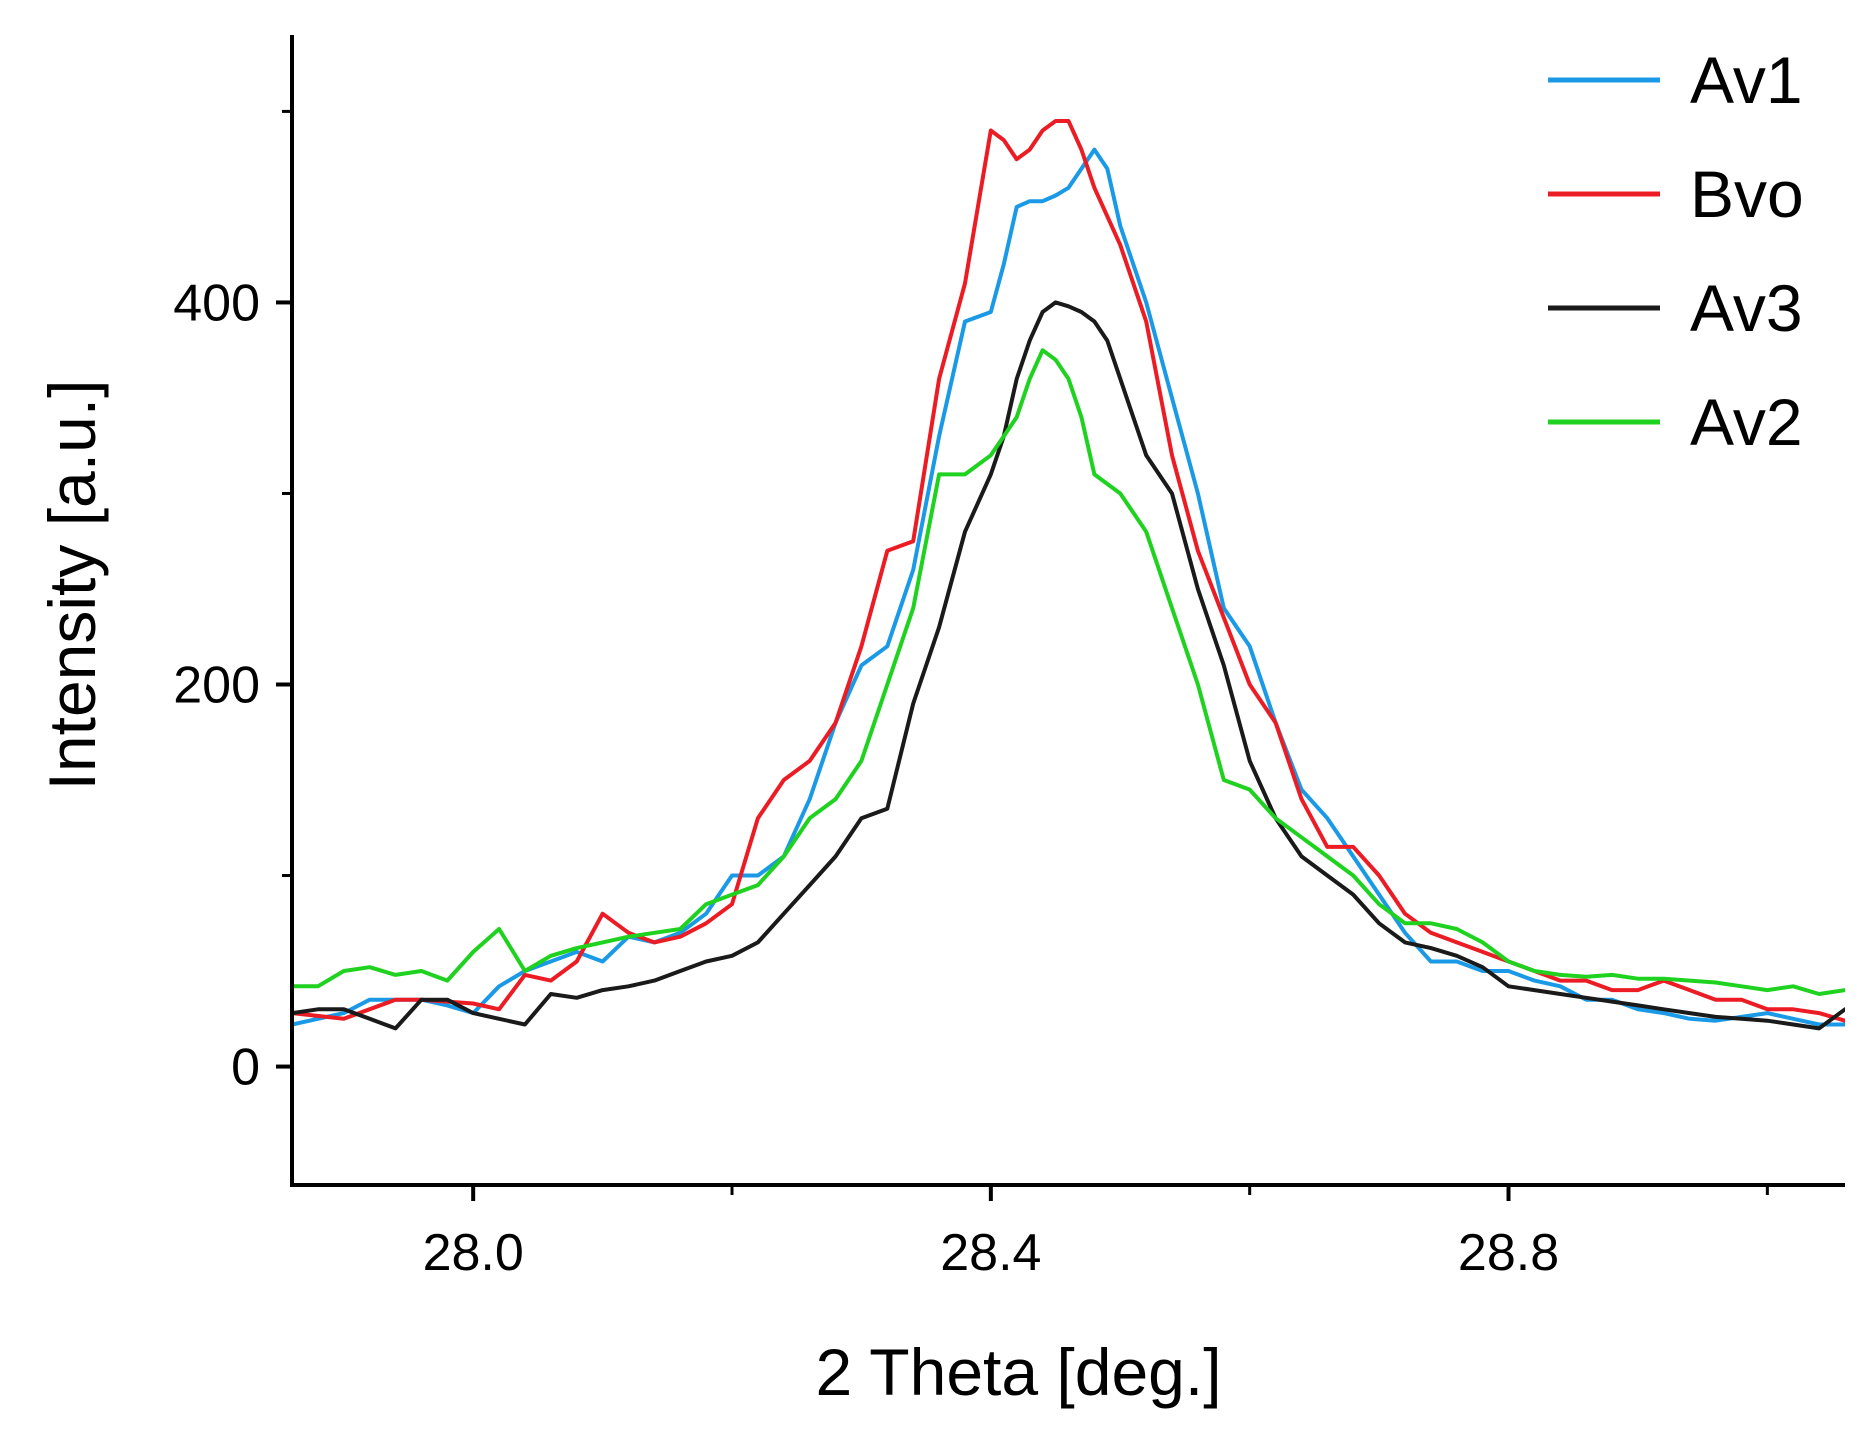  Describe the element at coordinates (473, 1253) in the screenshot. I see `x-tick-label: 28.0` at that location.